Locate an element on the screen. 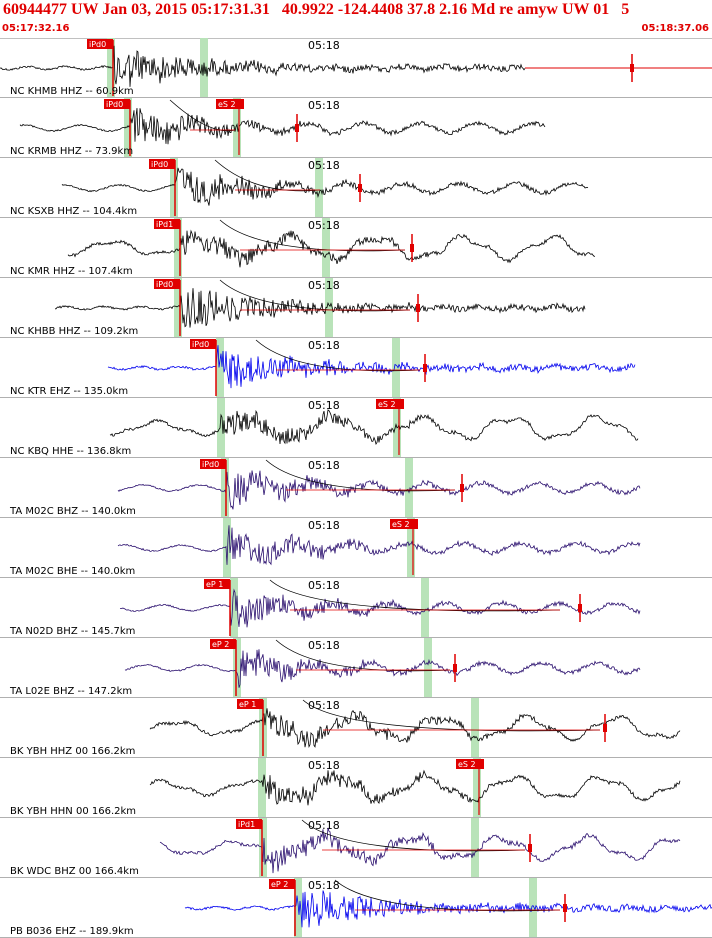 The height and width of the screenshot is (938, 712). station-label: NC KHMB HHZ -- 60.9km is located at coordinates (72, 91).